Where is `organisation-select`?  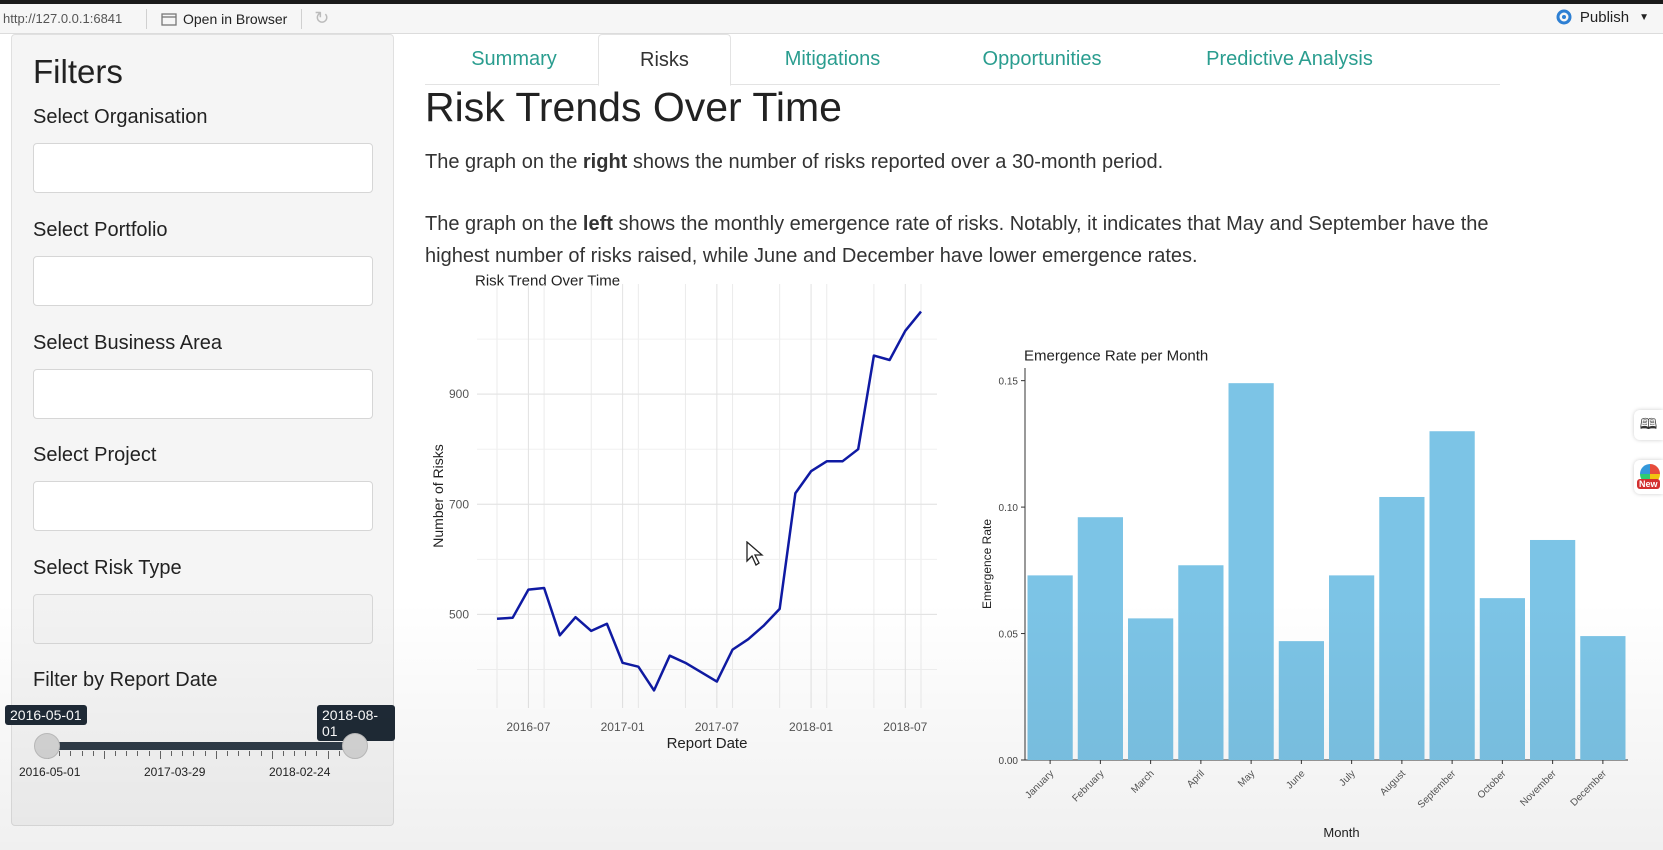
organisation-select is located at coordinates (203, 168).